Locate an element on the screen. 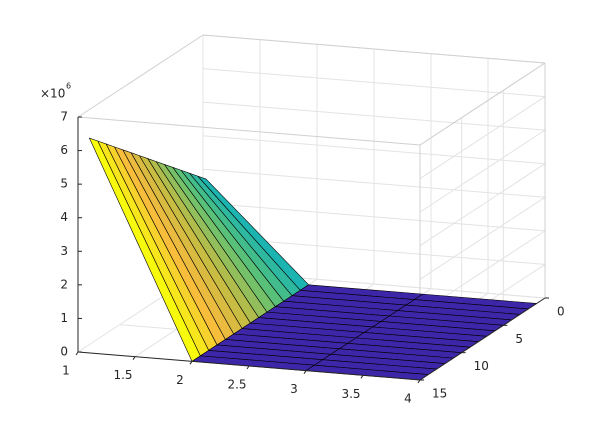 The image size is (600, 432). z-tick-label: 6 is located at coordinates (64, 150).